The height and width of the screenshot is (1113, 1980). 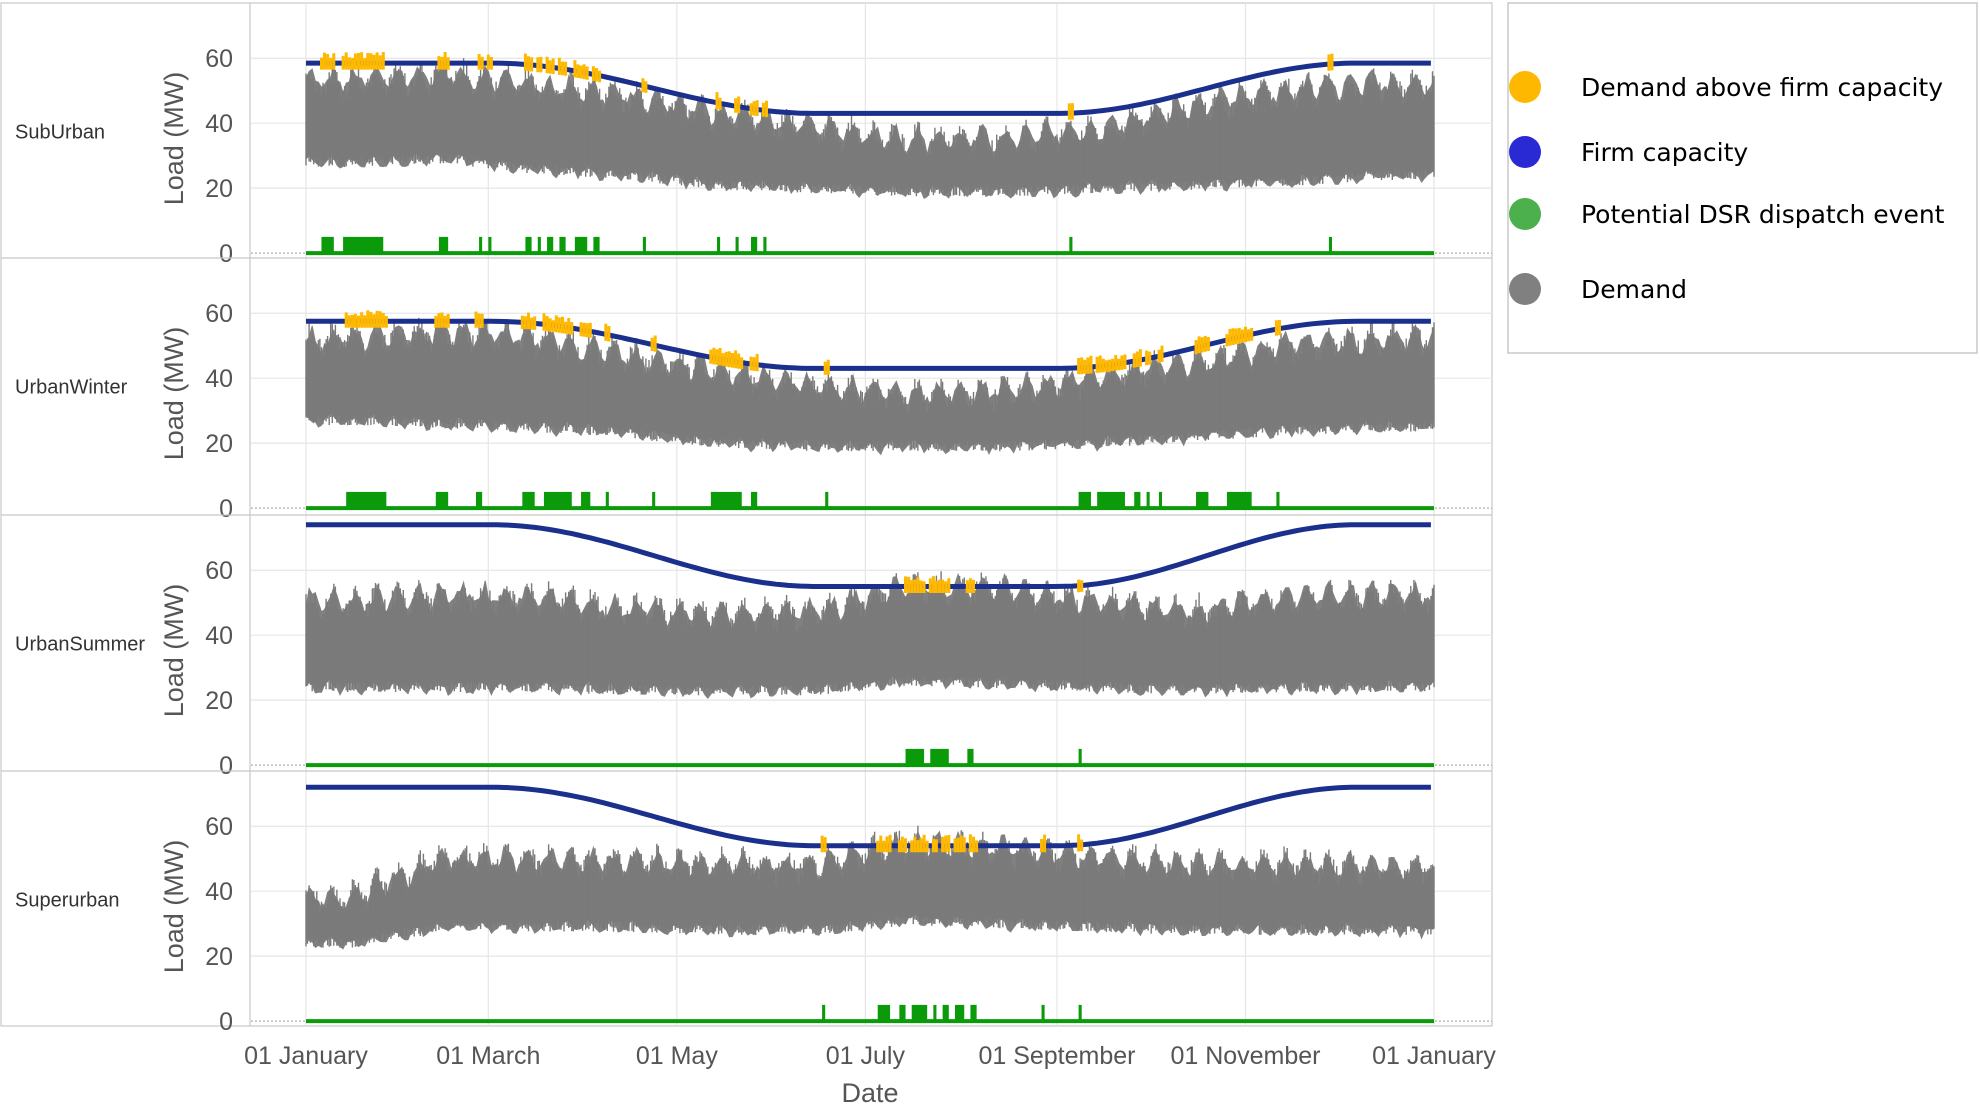 What do you see at coordinates (1634, 289) in the screenshot?
I see `legend-label: Demand` at bounding box center [1634, 289].